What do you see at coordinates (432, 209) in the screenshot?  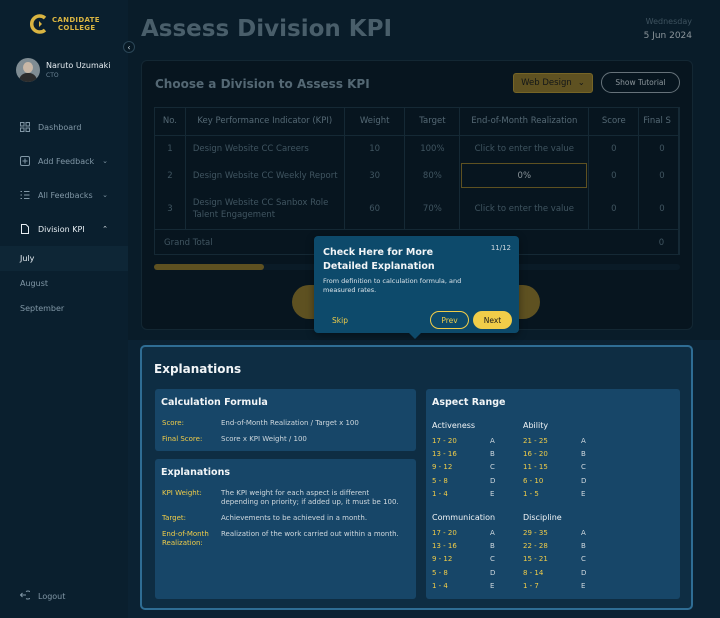 I see `cell-target: 70%` at bounding box center [432, 209].